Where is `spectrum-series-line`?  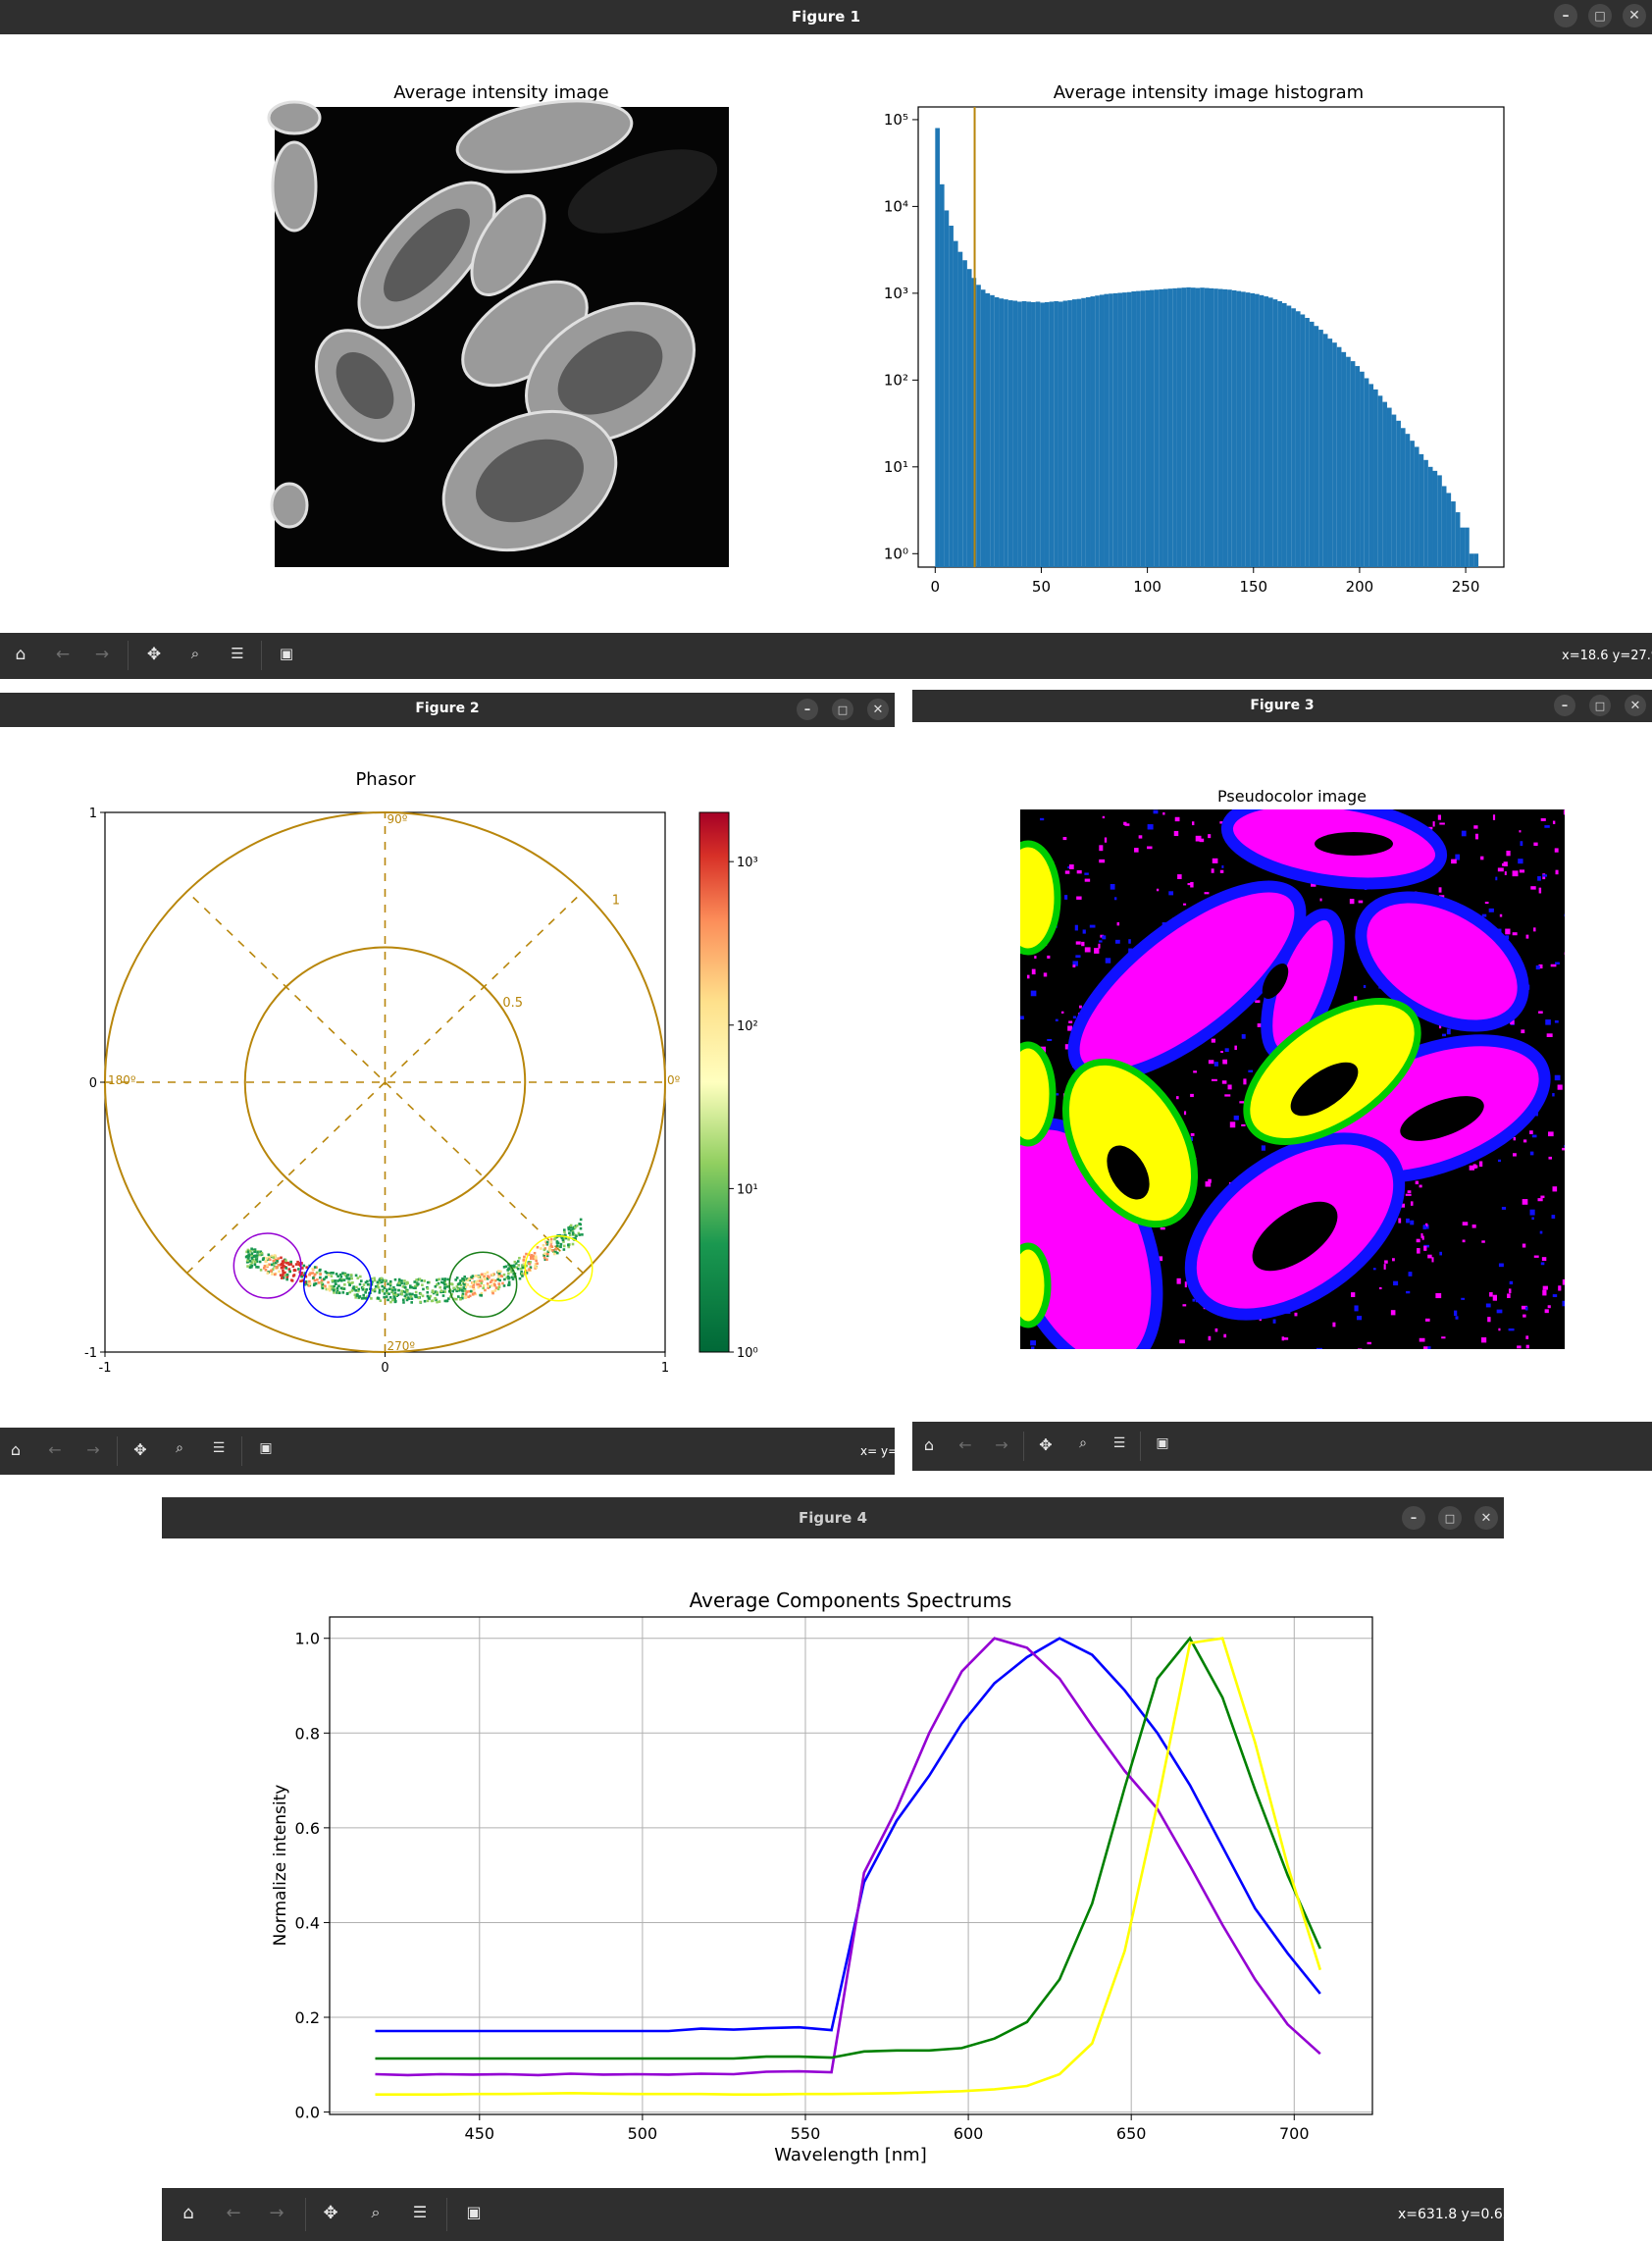
spectrum-series-line is located at coordinates (848, 1835).